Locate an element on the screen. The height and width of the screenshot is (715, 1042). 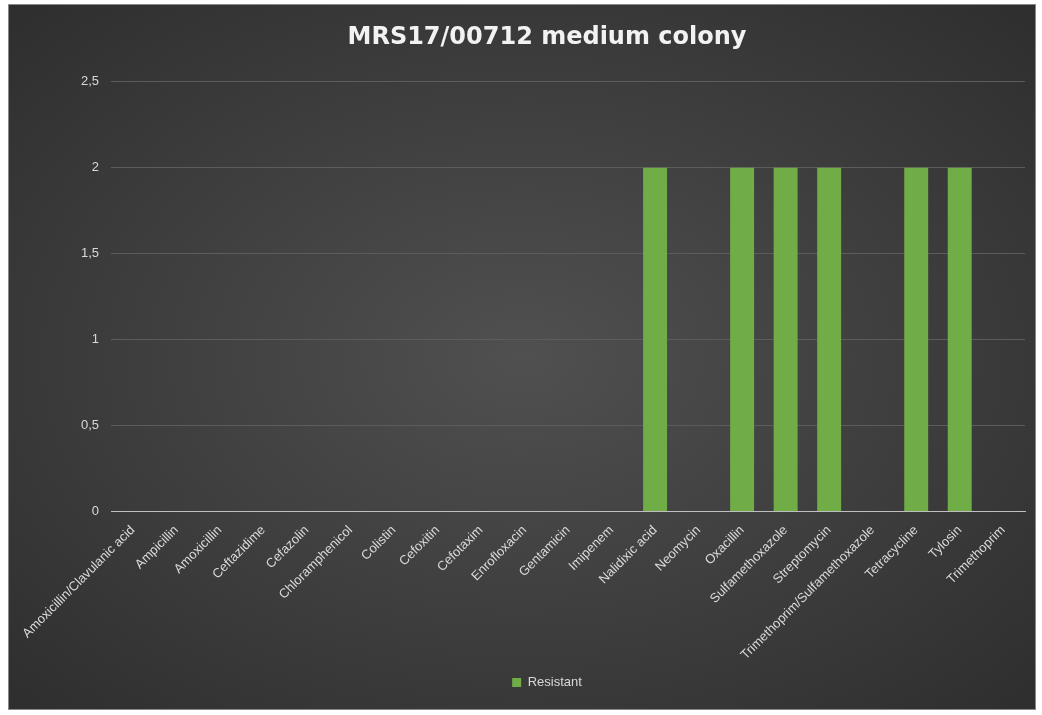
y-tick-label: 2,5 is located at coordinates (90, 81).